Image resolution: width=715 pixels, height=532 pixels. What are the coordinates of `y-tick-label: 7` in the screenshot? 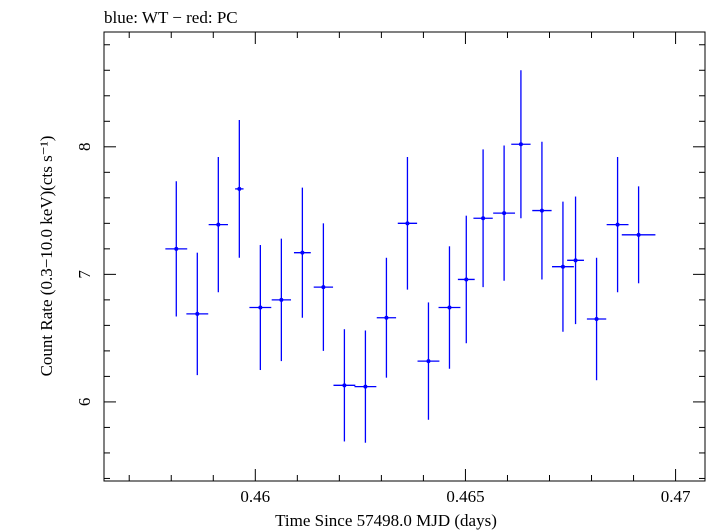 It's located at (84, 274).